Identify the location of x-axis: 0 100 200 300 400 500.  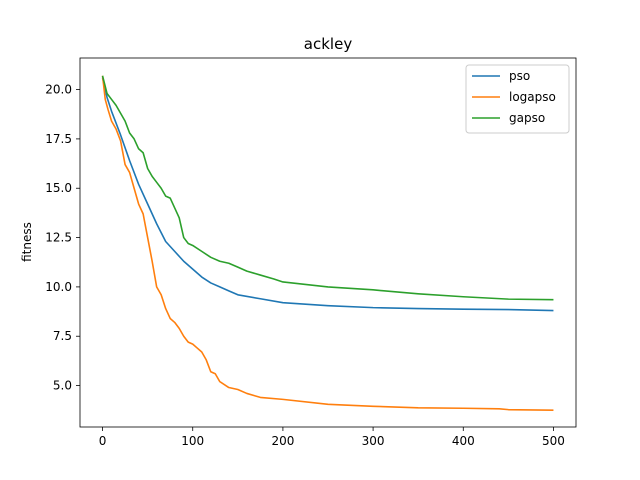
(332, 437).